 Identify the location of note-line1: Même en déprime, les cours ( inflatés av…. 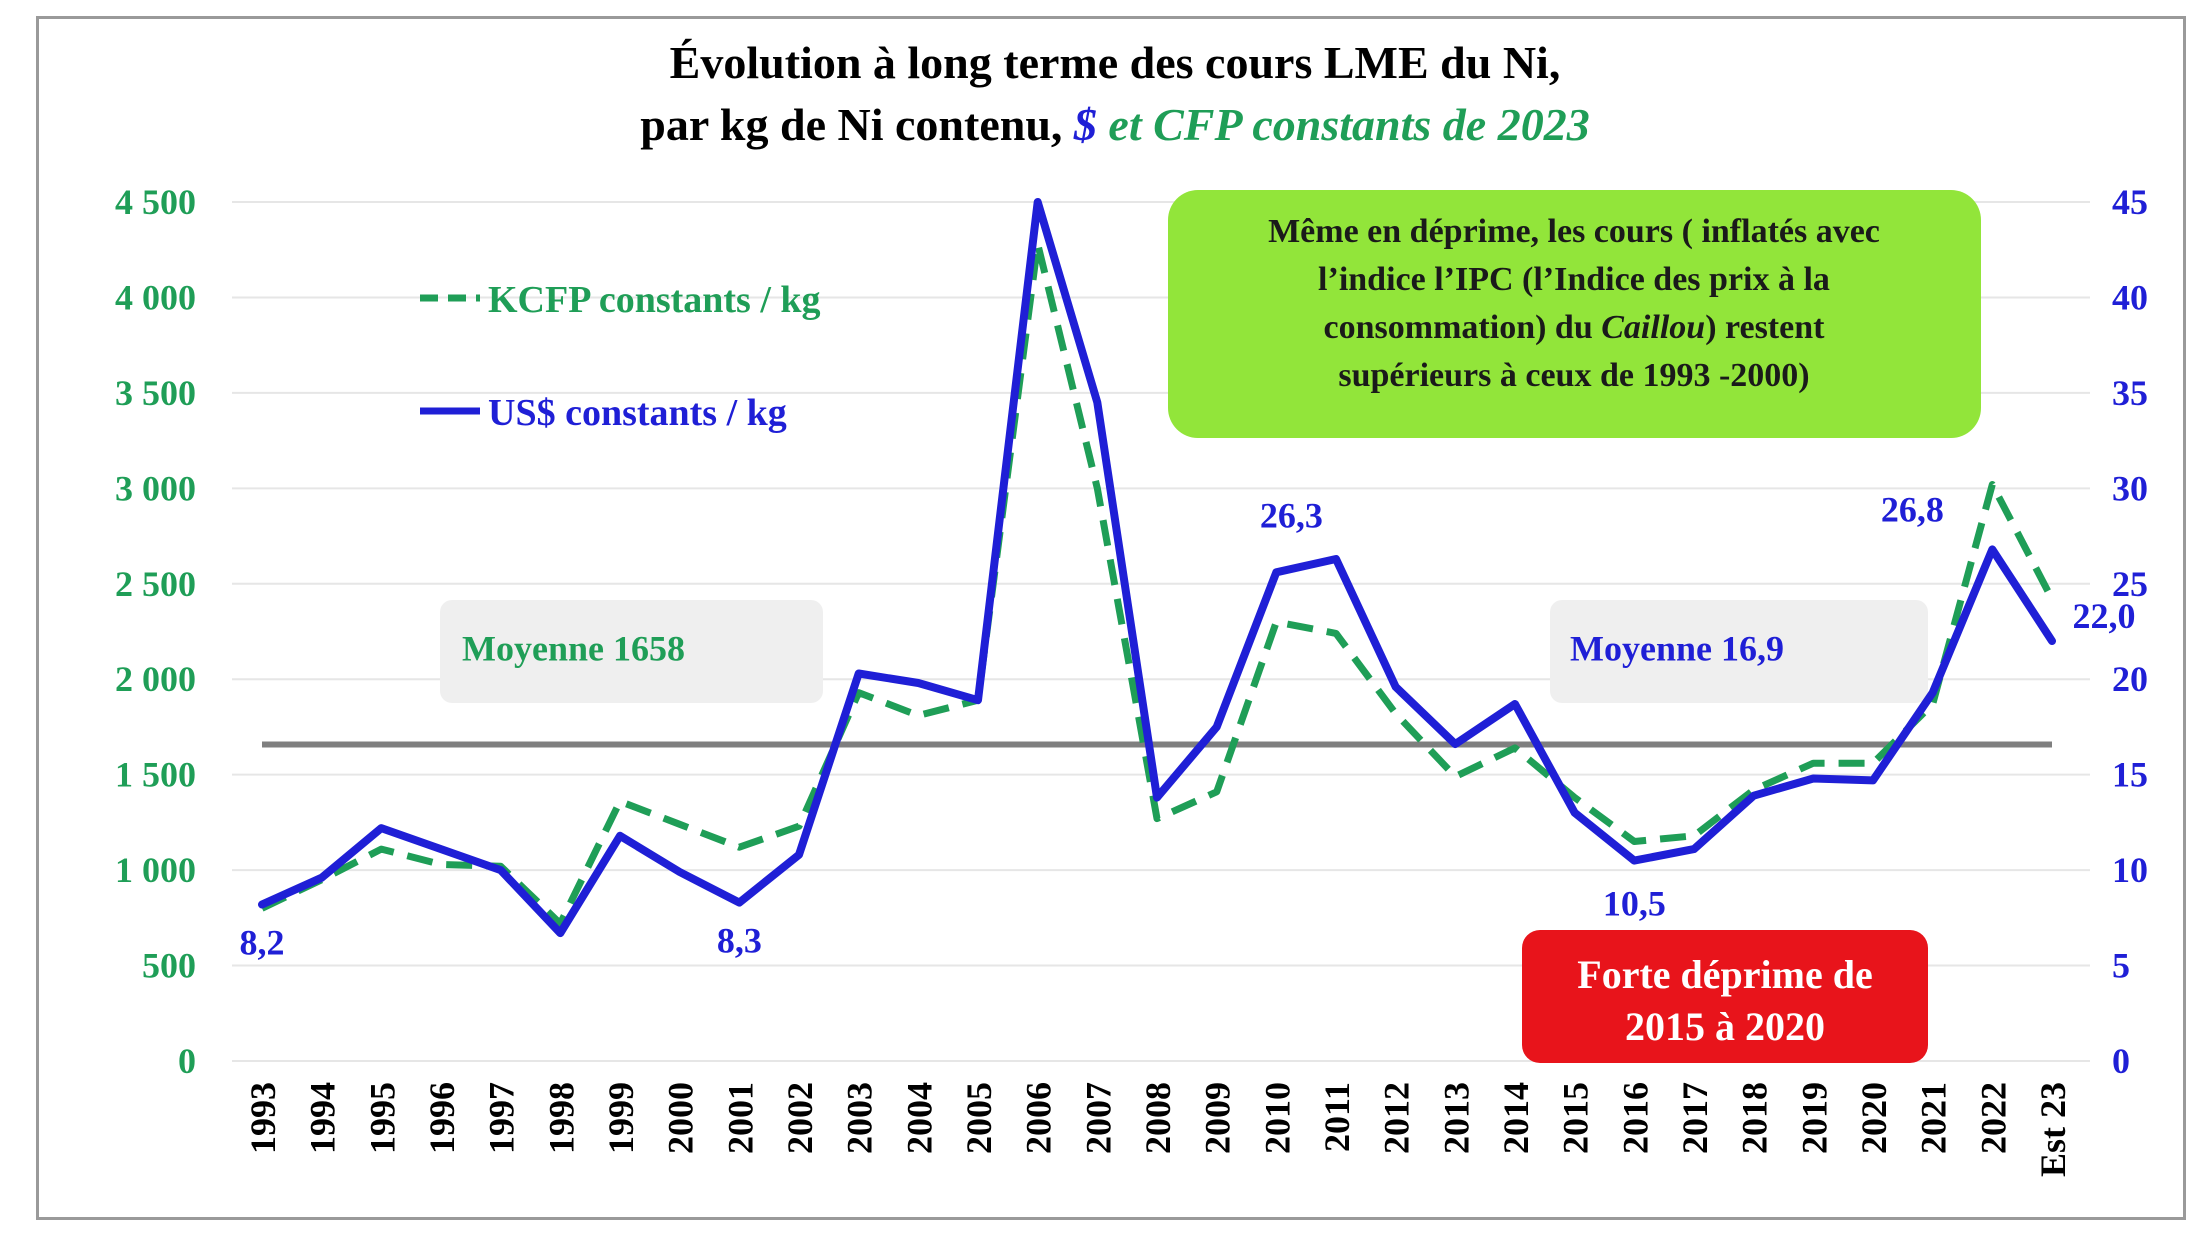
(1574, 231).